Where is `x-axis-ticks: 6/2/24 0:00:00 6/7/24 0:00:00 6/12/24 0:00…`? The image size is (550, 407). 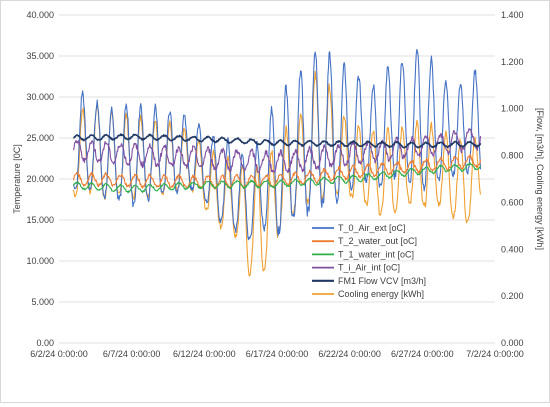
x-axis-ticks: 6/2/24 0:00:00 6/7/24 0:00:00 6/12/24 0:00… is located at coordinates (277, 354).